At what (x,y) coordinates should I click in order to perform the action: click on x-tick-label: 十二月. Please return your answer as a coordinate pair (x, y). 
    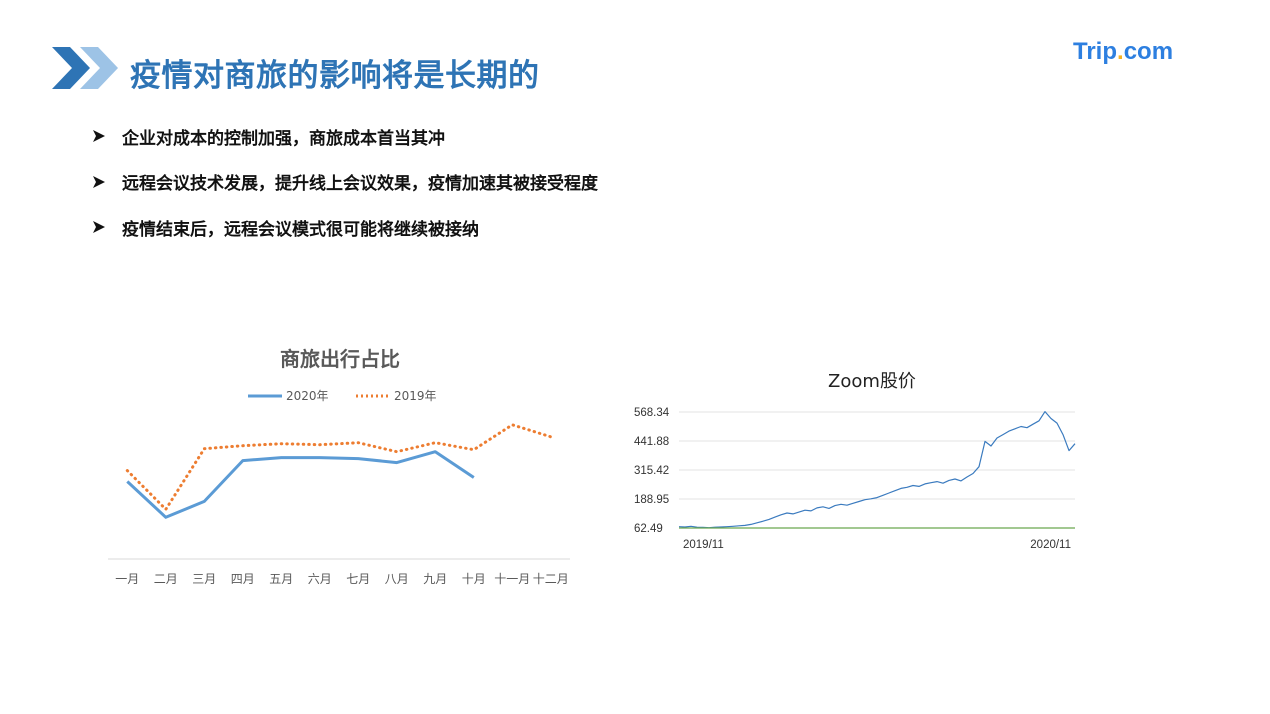
    Looking at the image, I should click on (551, 579).